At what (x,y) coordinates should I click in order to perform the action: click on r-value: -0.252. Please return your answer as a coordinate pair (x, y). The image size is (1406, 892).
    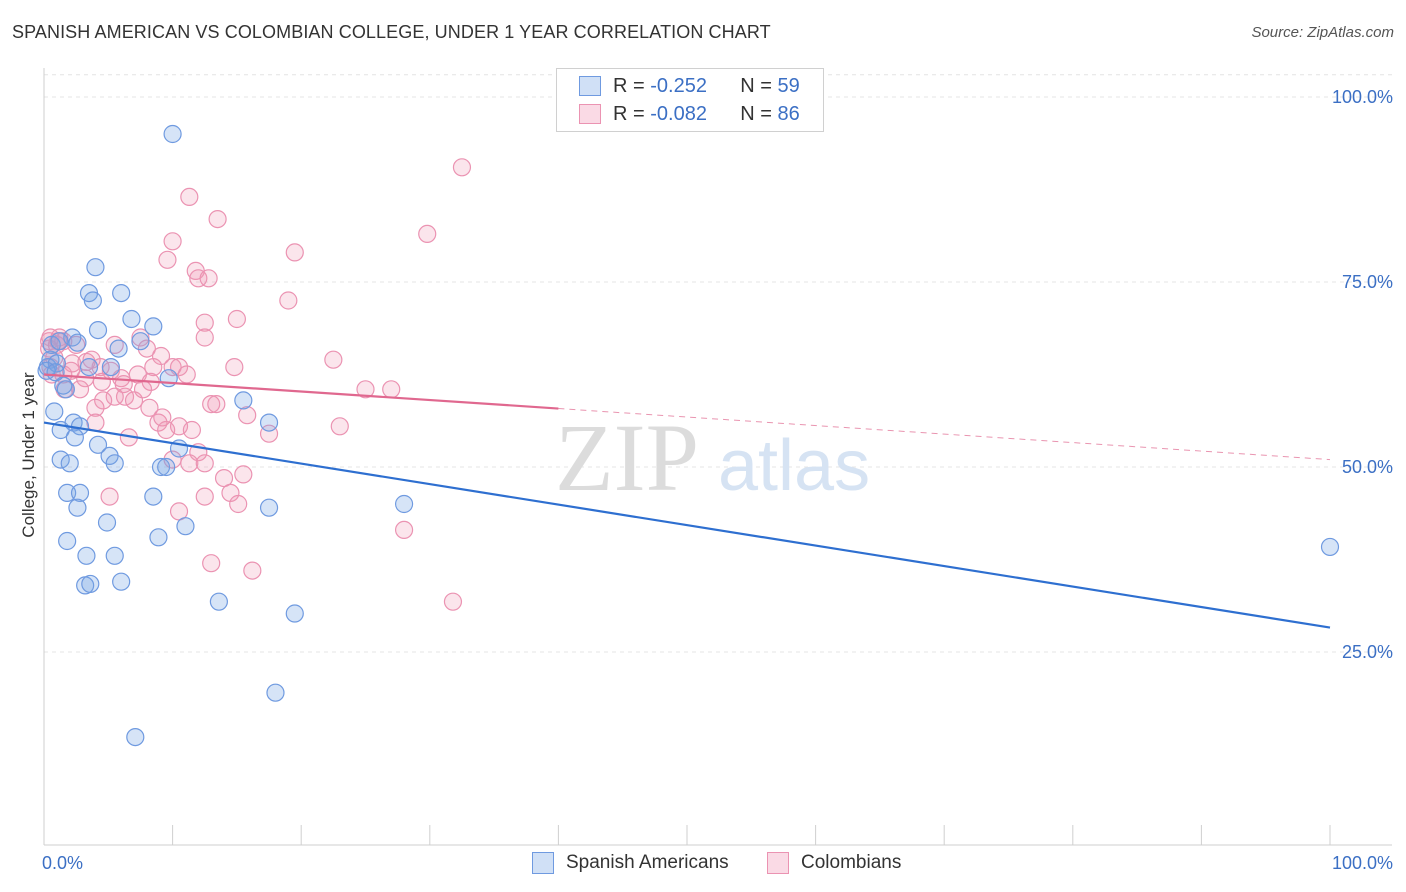
    Looking at the image, I should click on (678, 85).